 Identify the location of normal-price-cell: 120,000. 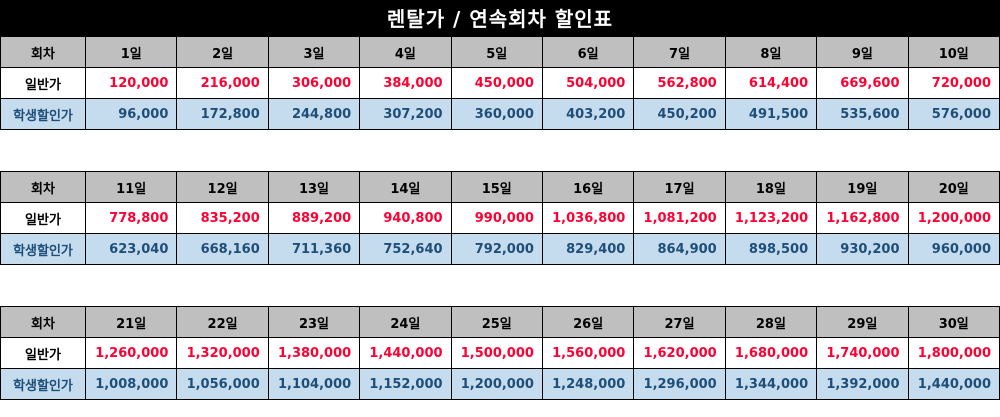
(131, 83).